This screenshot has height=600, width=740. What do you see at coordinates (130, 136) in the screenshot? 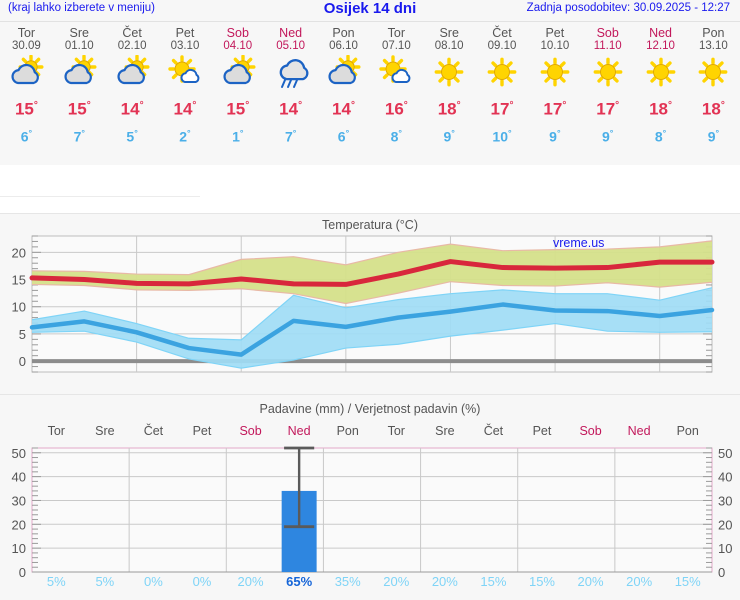
I see `tmin-value: 5` at bounding box center [130, 136].